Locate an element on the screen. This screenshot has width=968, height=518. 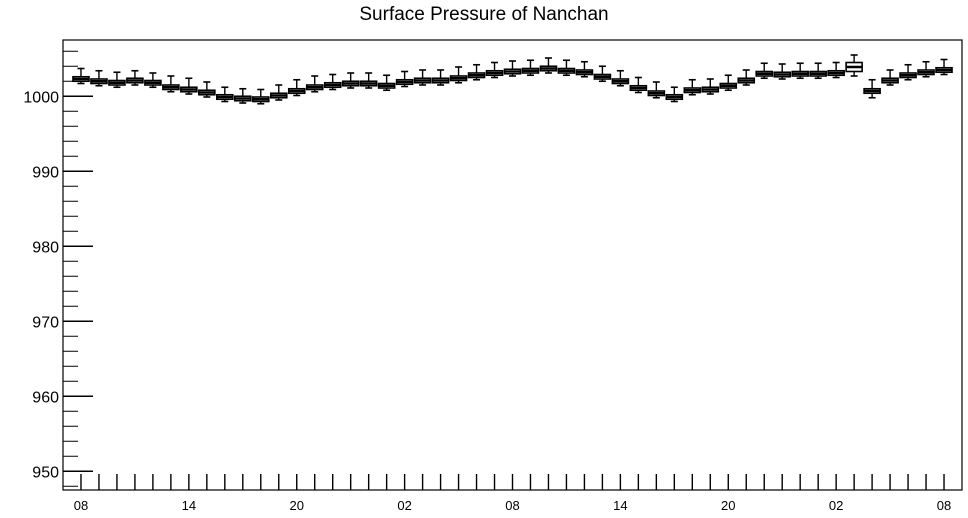
y-tick-label: 970 is located at coordinates (45, 322).